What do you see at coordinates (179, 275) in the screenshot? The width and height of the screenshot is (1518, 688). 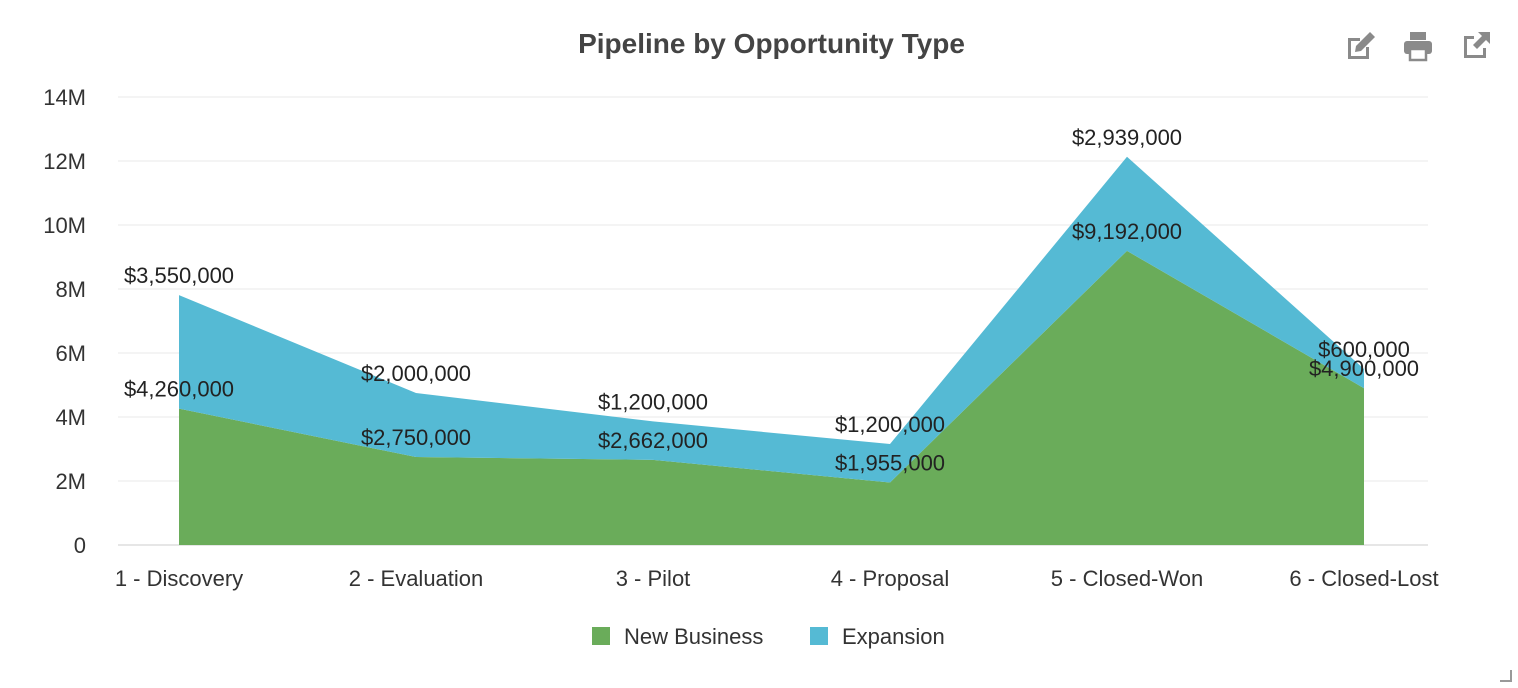 I see `data-label: $3,550,000` at bounding box center [179, 275].